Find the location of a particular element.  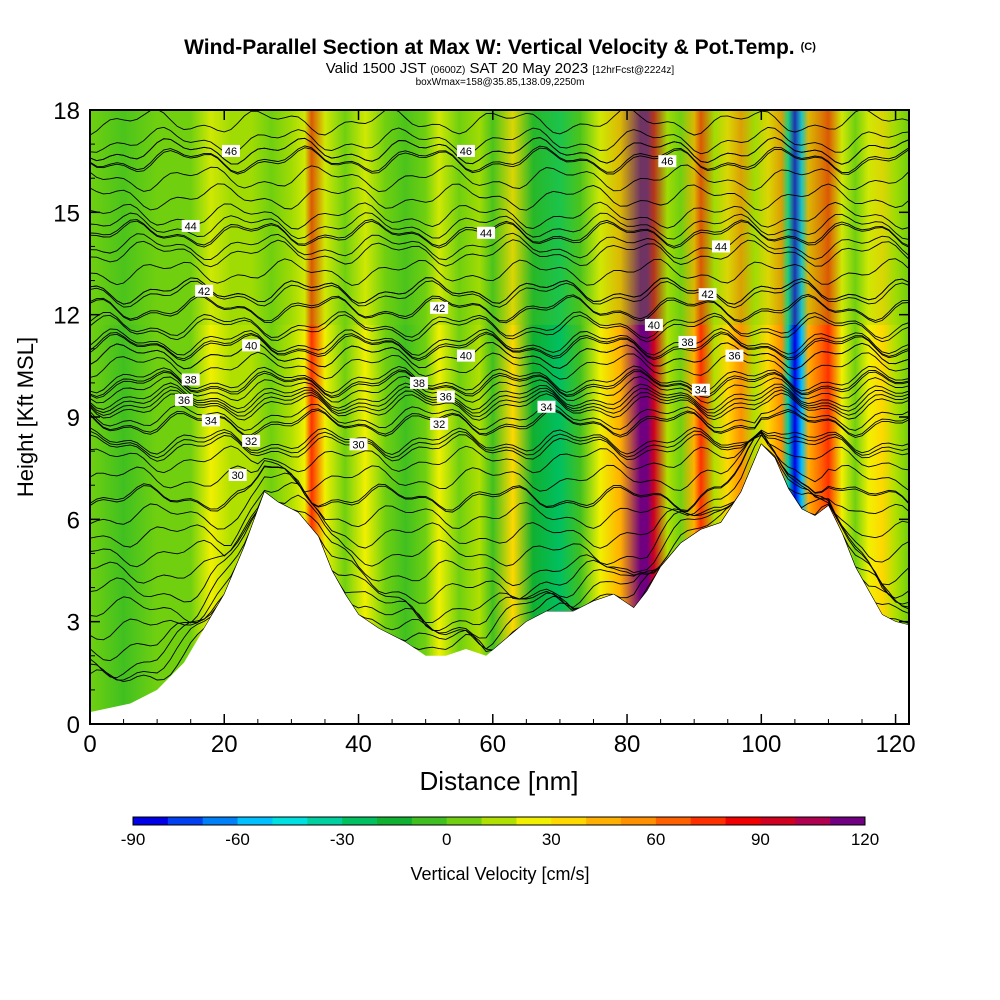

y-tick-label: 0 is located at coordinates (73, 725).